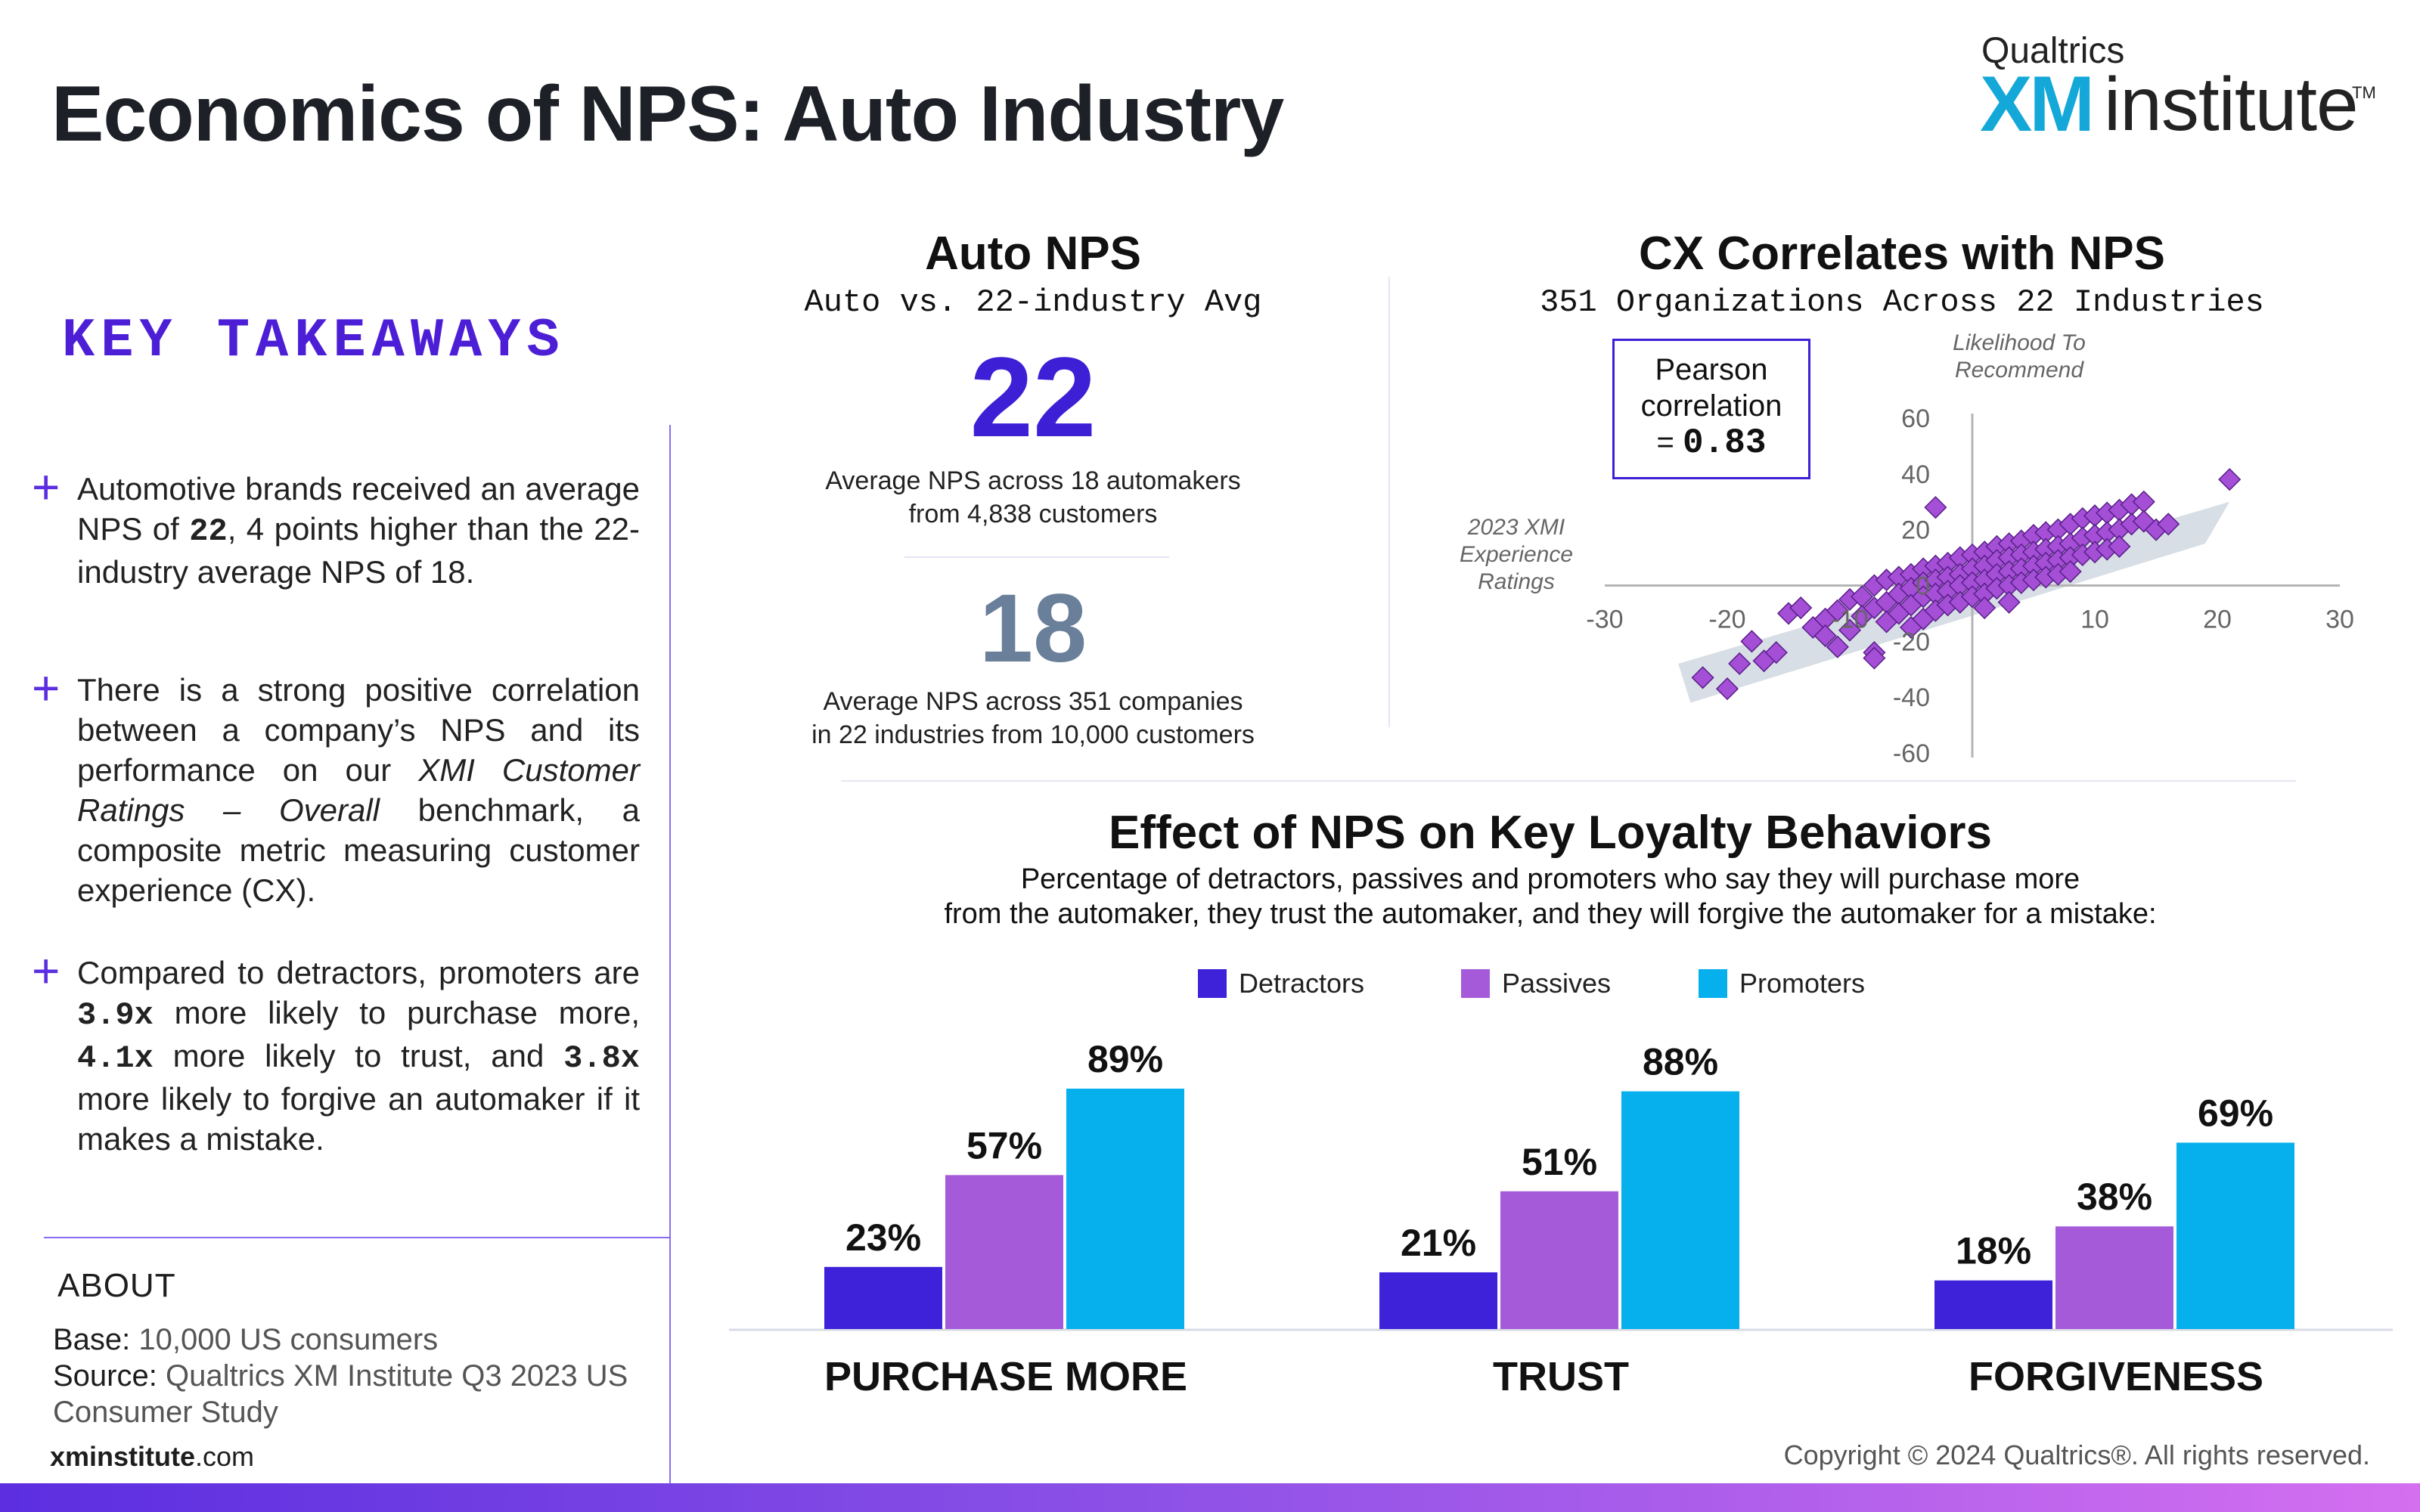 The height and width of the screenshot is (1512, 2420). Describe the element at coordinates (2114, 1197) in the screenshot. I see `bar-value-label: 38%` at that location.